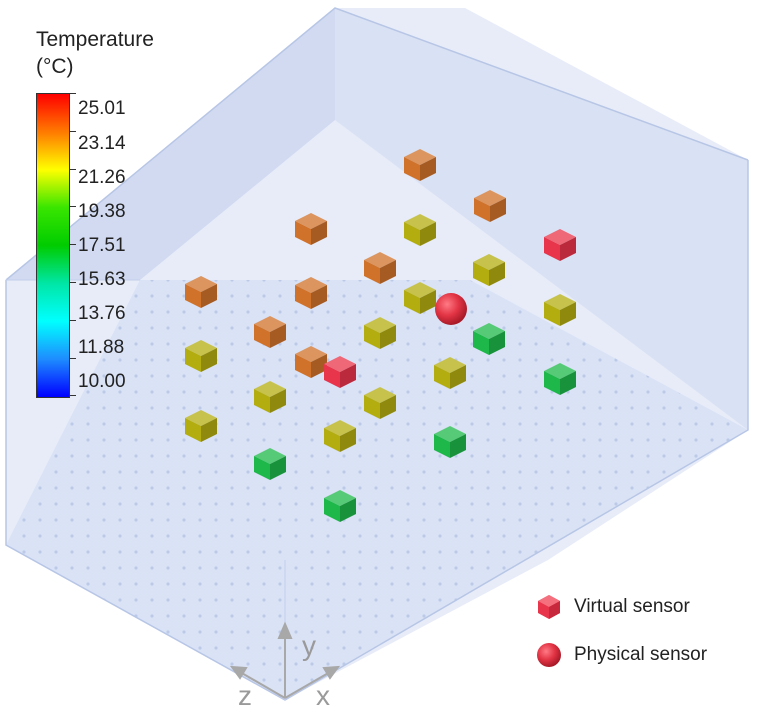 The height and width of the screenshot is (719, 762). What do you see at coordinates (451, 309) in the screenshot?
I see `physical-sensor-sphere` at bounding box center [451, 309].